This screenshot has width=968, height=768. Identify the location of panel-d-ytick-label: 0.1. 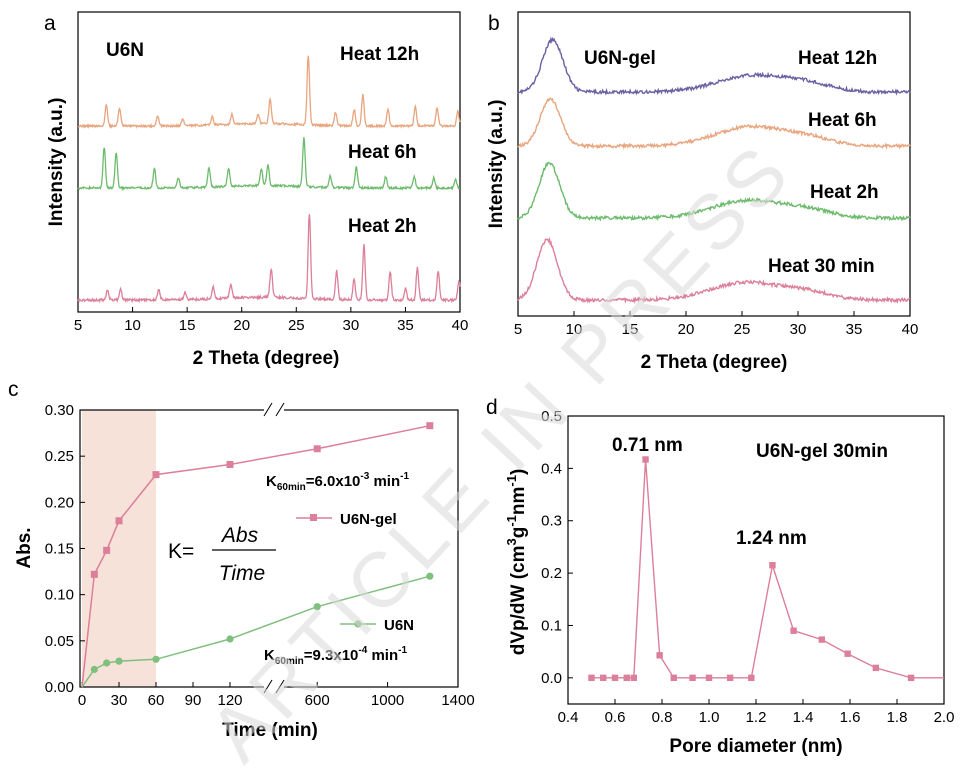
(551, 625).